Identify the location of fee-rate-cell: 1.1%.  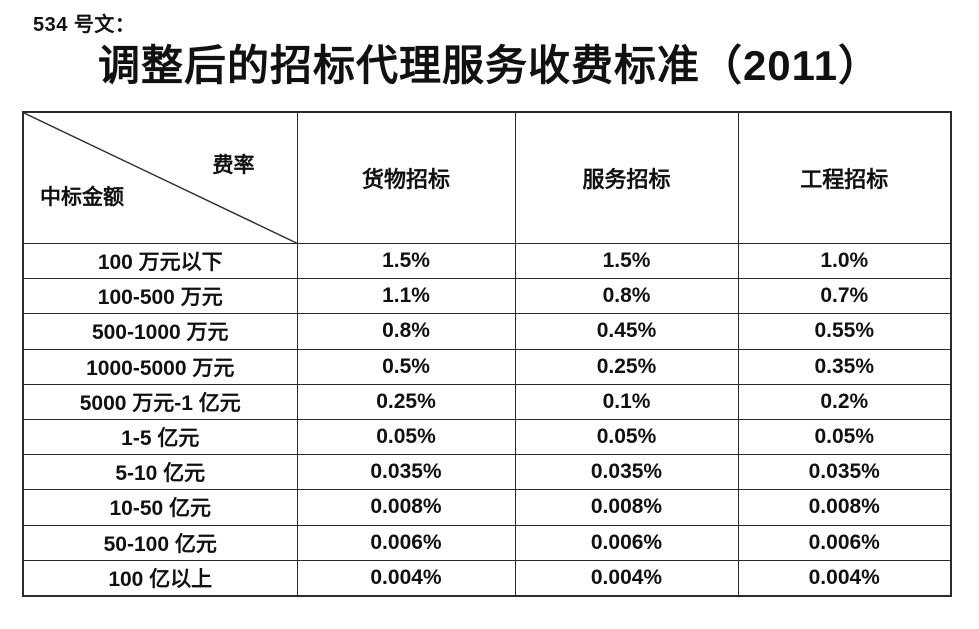
(406, 296).